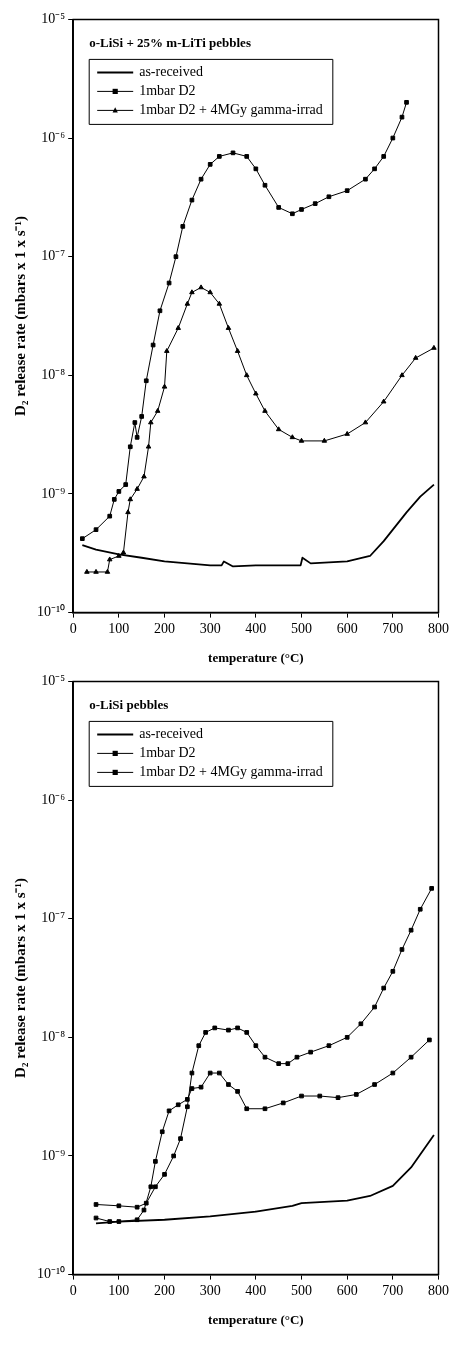  What do you see at coordinates (302, 1290) in the screenshot?
I see `x-tick-label: 500` at bounding box center [302, 1290].